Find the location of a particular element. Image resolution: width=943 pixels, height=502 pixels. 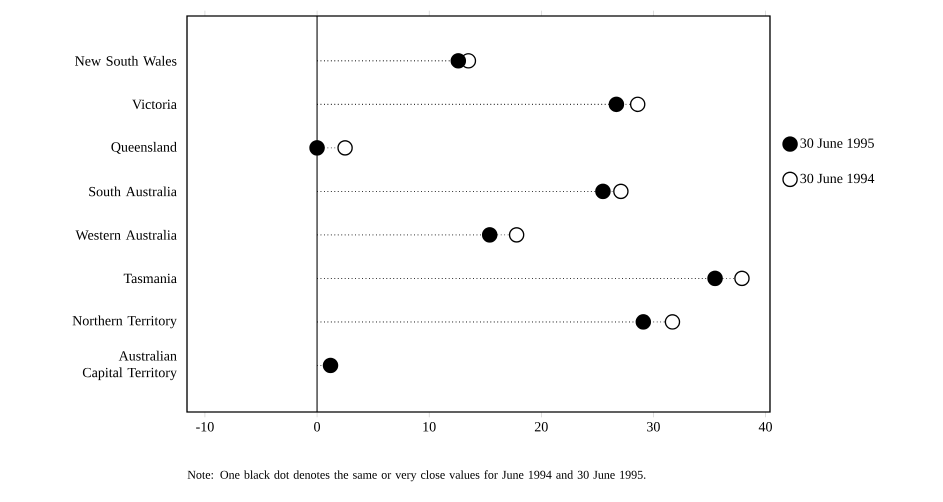

legend-label: 30 June 1994 is located at coordinates (837, 179).